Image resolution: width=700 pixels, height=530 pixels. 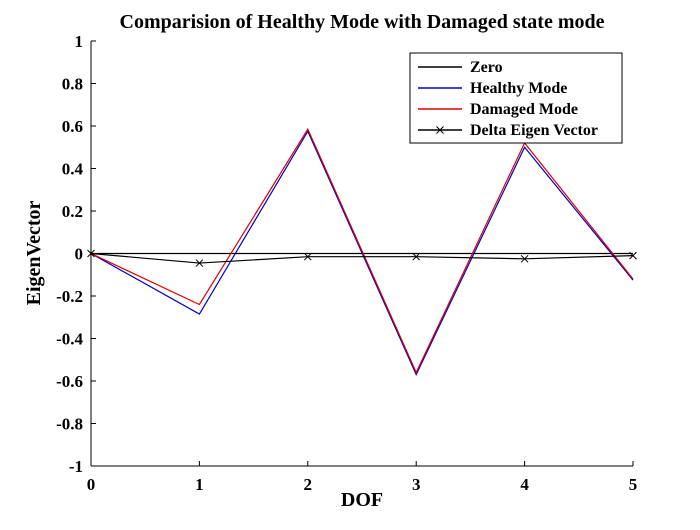 What do you see at coordinates (362, 500) in the screenshot?
I see `x-axis-label: DOF` at bounding box center [362, 500].